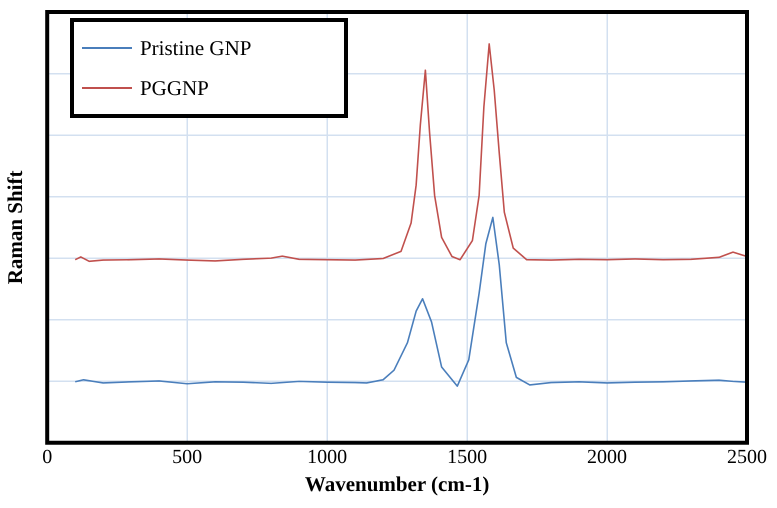  What do you see at coordinates (196, 48) in the screenshot?
I see `legend-label: Pristine GNP` at bounding box center [196, 48].